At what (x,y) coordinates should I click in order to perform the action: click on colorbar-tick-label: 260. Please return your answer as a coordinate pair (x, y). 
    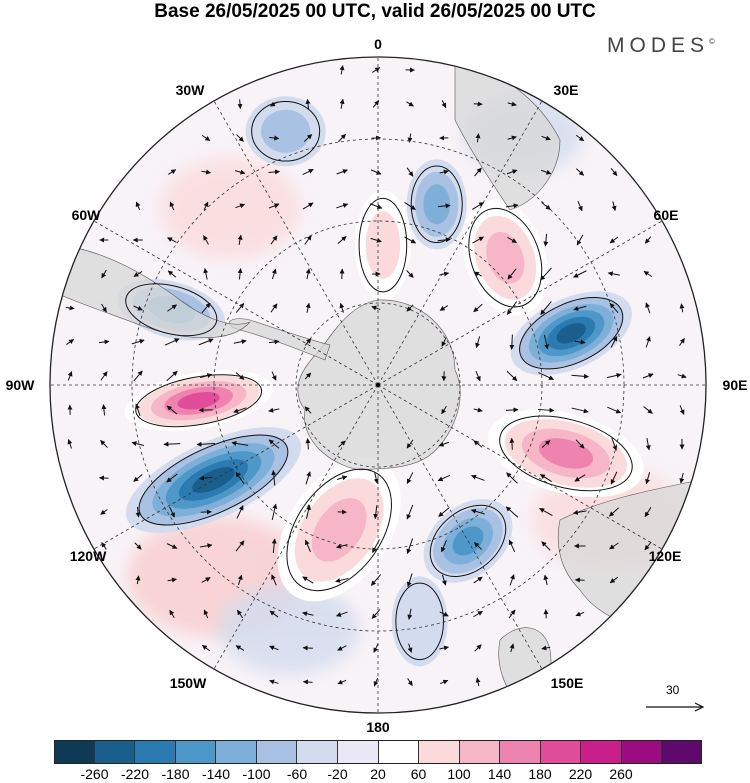
    Looking at the image, I should click on (621, 774).